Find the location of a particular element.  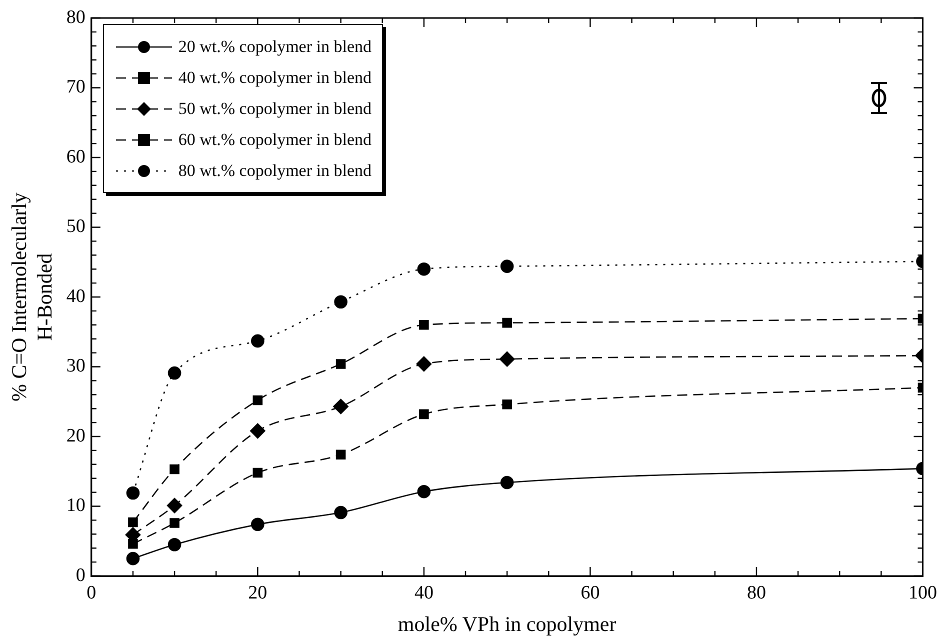

legend-label: 50 wt.% copolymer in blend is located at coordinates (275, 109).